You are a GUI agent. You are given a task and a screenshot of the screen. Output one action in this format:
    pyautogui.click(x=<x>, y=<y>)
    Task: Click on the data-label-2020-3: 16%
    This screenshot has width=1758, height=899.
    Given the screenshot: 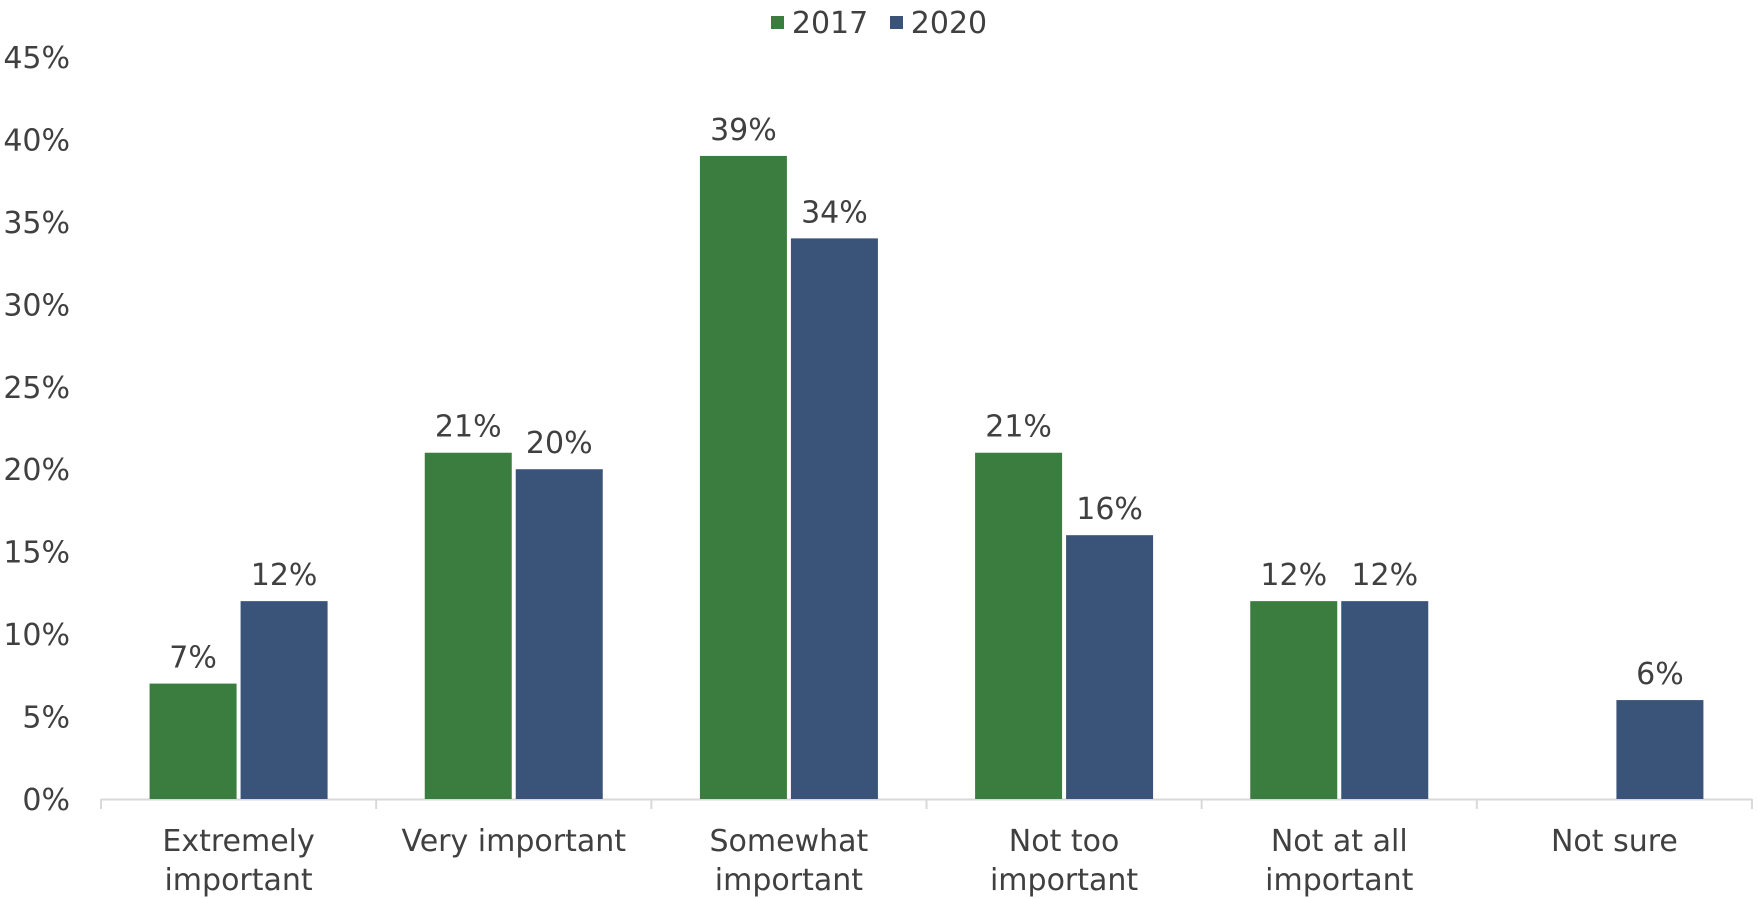 What is the action you would take?
    pyautogui.click(x=1109, y=509)
    